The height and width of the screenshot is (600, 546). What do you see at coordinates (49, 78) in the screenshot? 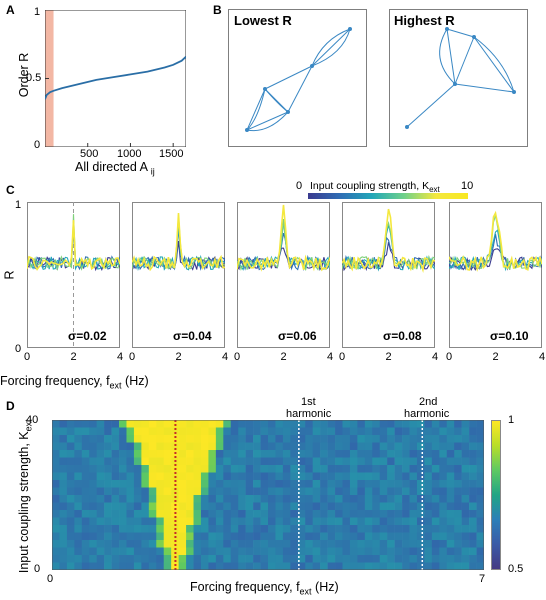
I see `highlight-band` at bounding box center [49, 78].